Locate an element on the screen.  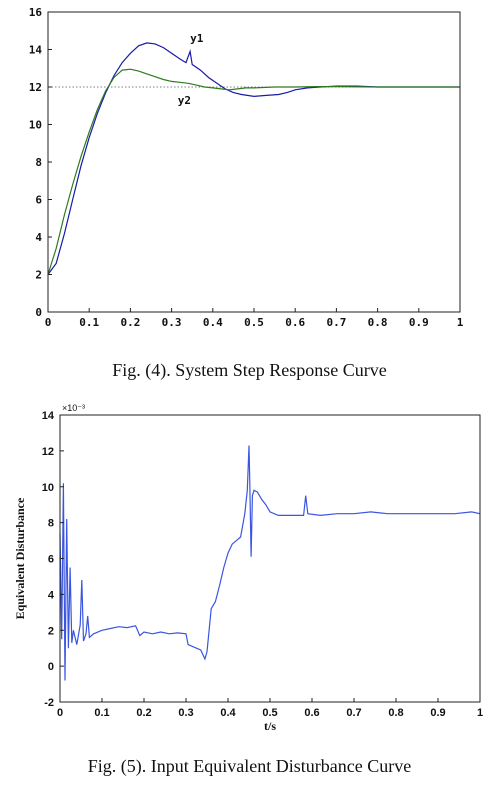
y-axis-label: Equivalent Disturbance is located at coordinates (20, 558).